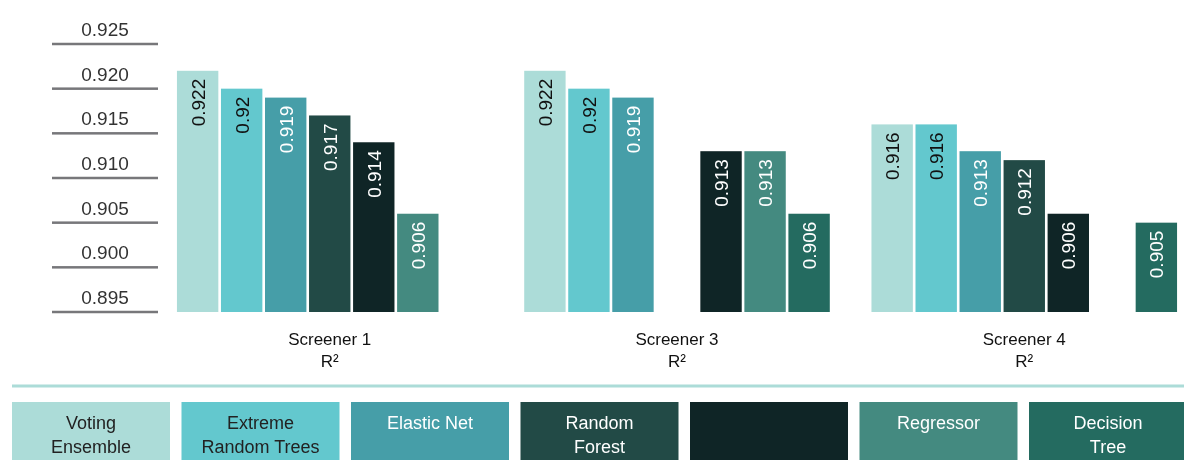 The height and width of the screenshot is (471, 1184). I want to click on y-tick-label: 0.900, so click(105, 253).